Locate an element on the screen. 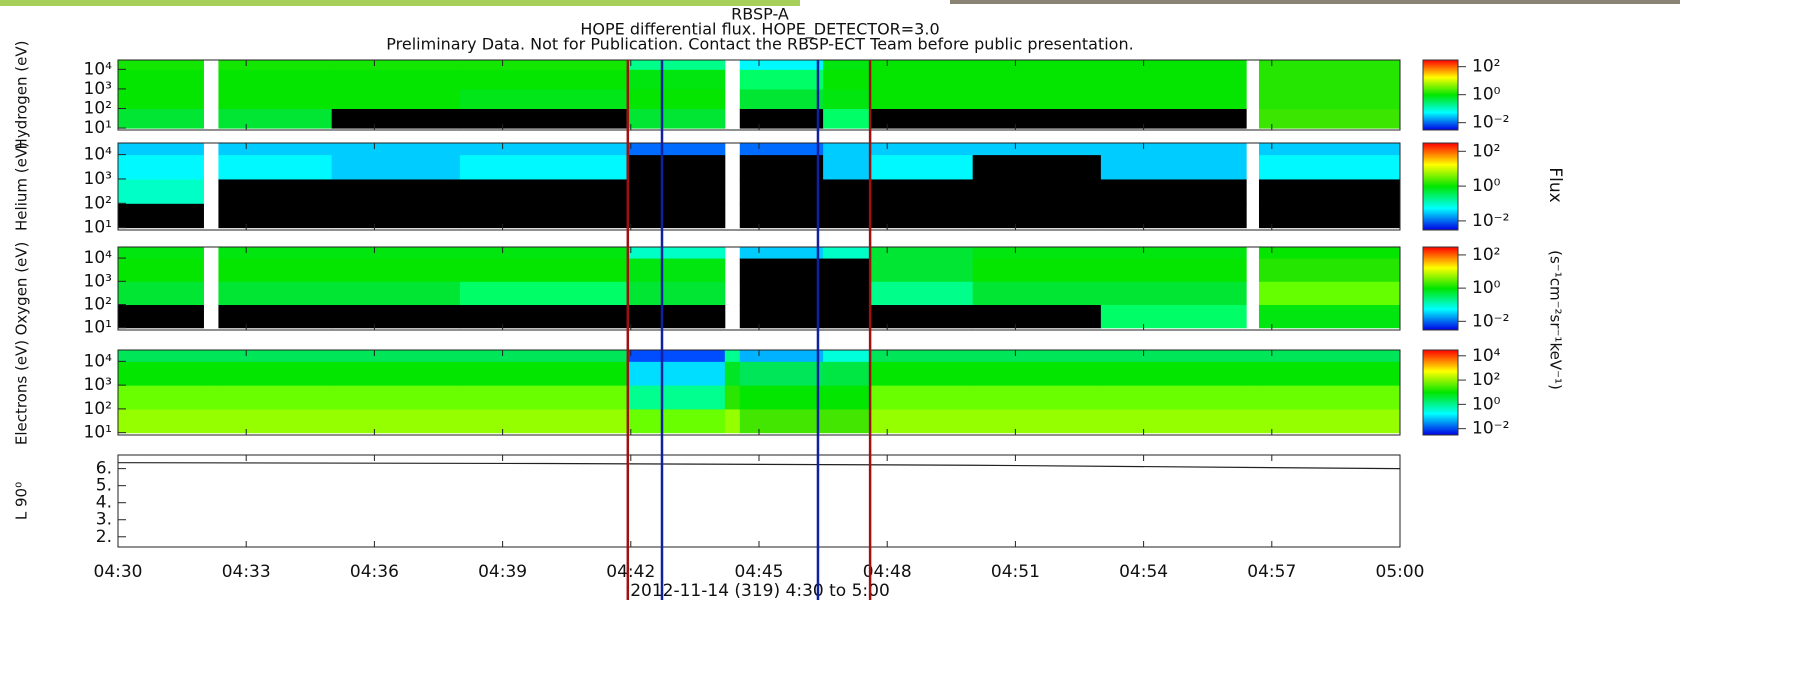 The image size is (1801, 695). y-axis-label: Hydrogen (eV) is located at coordinates (22, 95).